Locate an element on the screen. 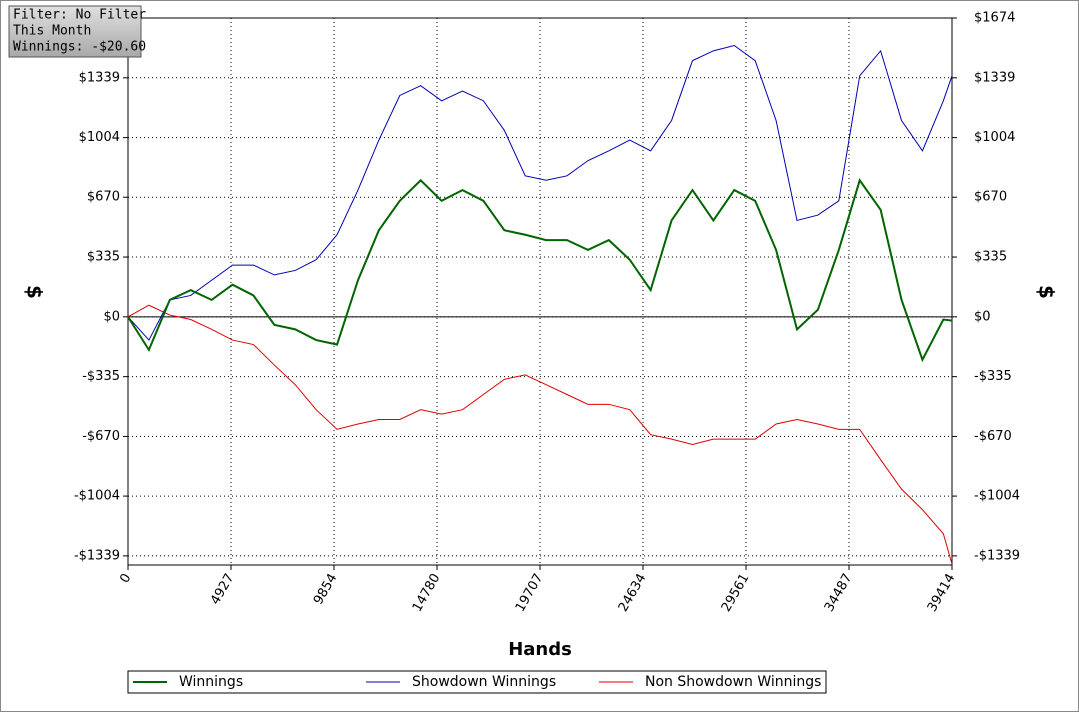 This screenshot has width=1079, height=712. y2-tick-label: -$335 is located at coordinates (993, 376).